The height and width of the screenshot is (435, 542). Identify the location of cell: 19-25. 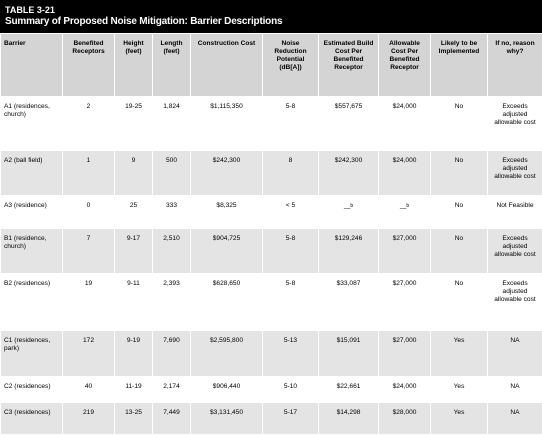
(133, 123).